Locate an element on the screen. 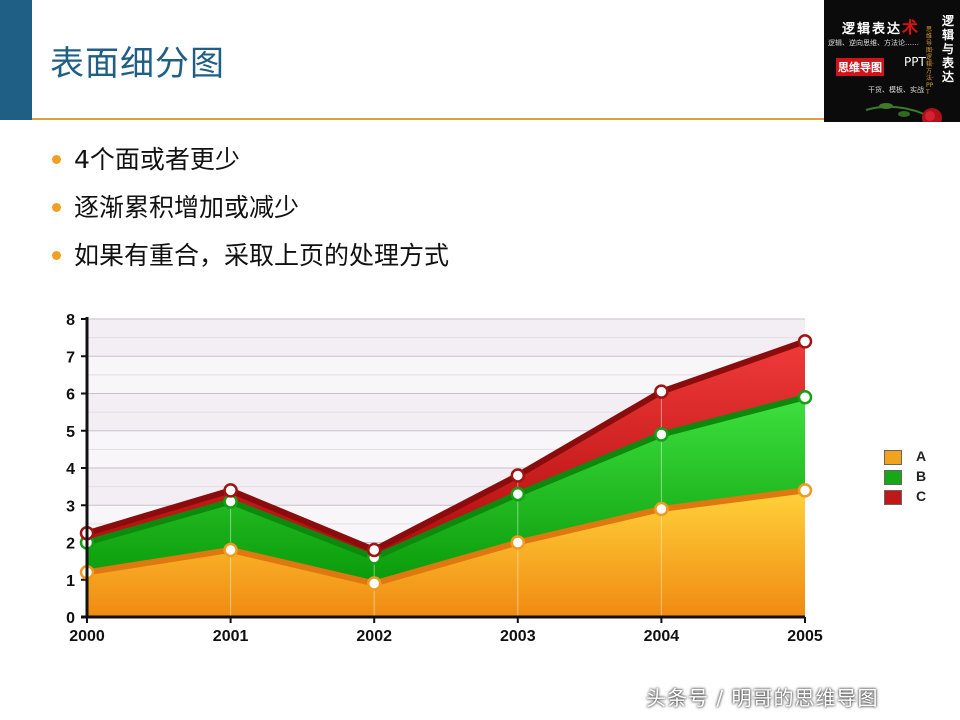 The width and height of the screenshot is (960, 720). bullet-text: 逐渐累积增加或减少 is located at coordinates (187, 207).